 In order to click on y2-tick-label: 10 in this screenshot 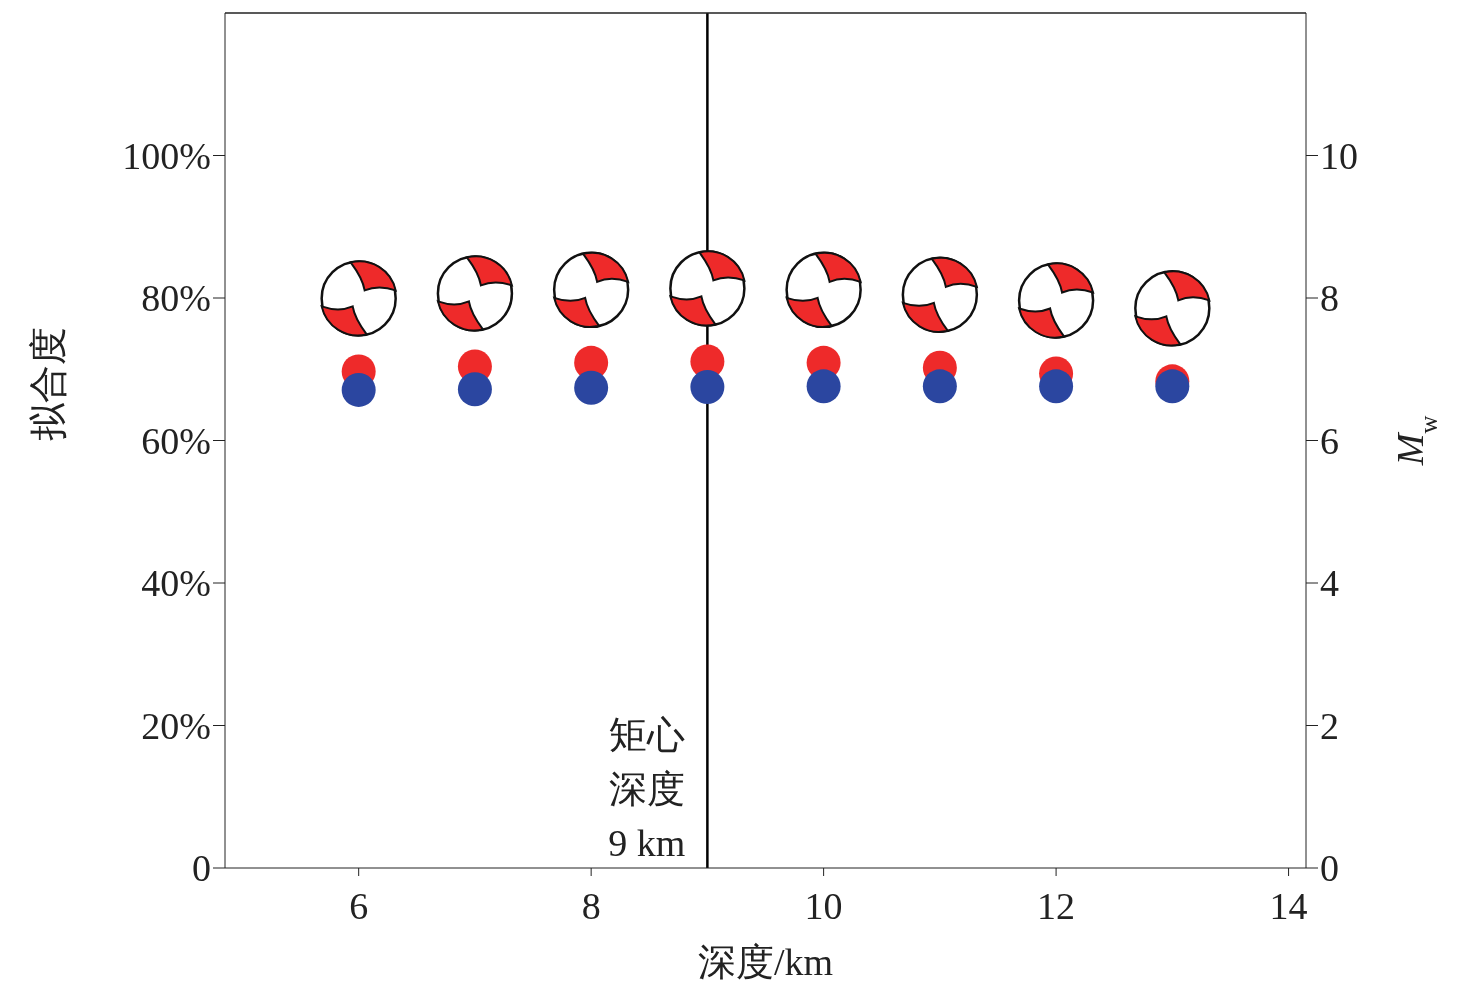, I will do `click(1339, 155)`.